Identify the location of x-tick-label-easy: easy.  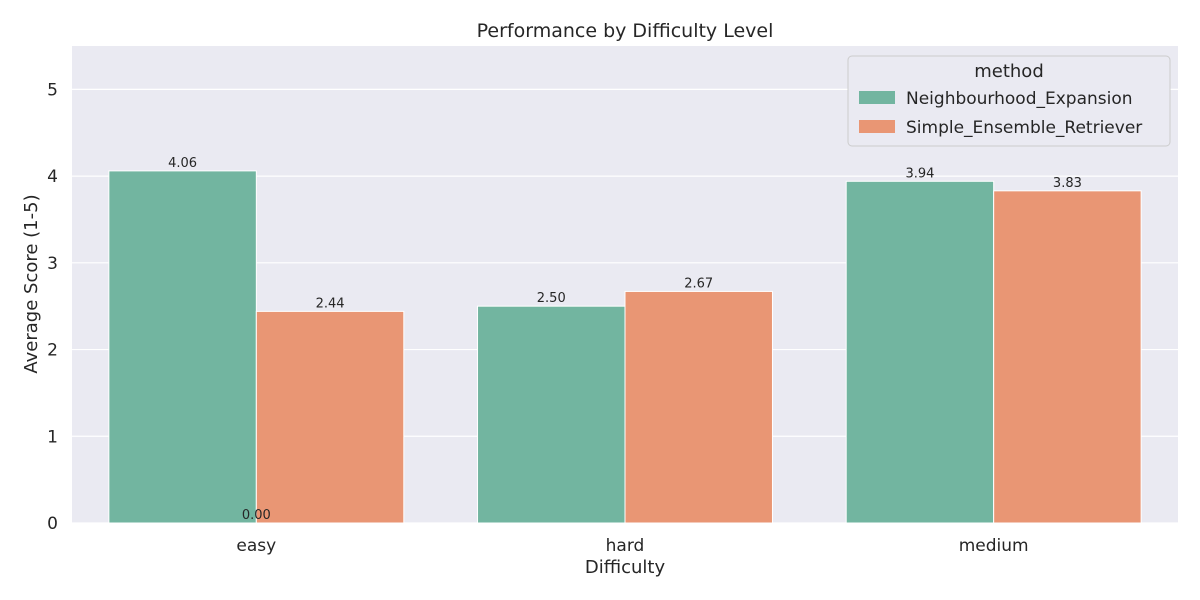
(256, 546).